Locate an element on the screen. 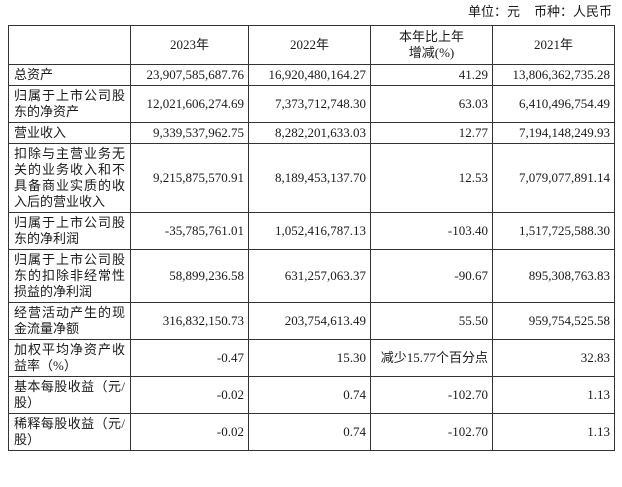  value-2022-cell: 16,920,480,164.27 is located at coordinates (309, 75).